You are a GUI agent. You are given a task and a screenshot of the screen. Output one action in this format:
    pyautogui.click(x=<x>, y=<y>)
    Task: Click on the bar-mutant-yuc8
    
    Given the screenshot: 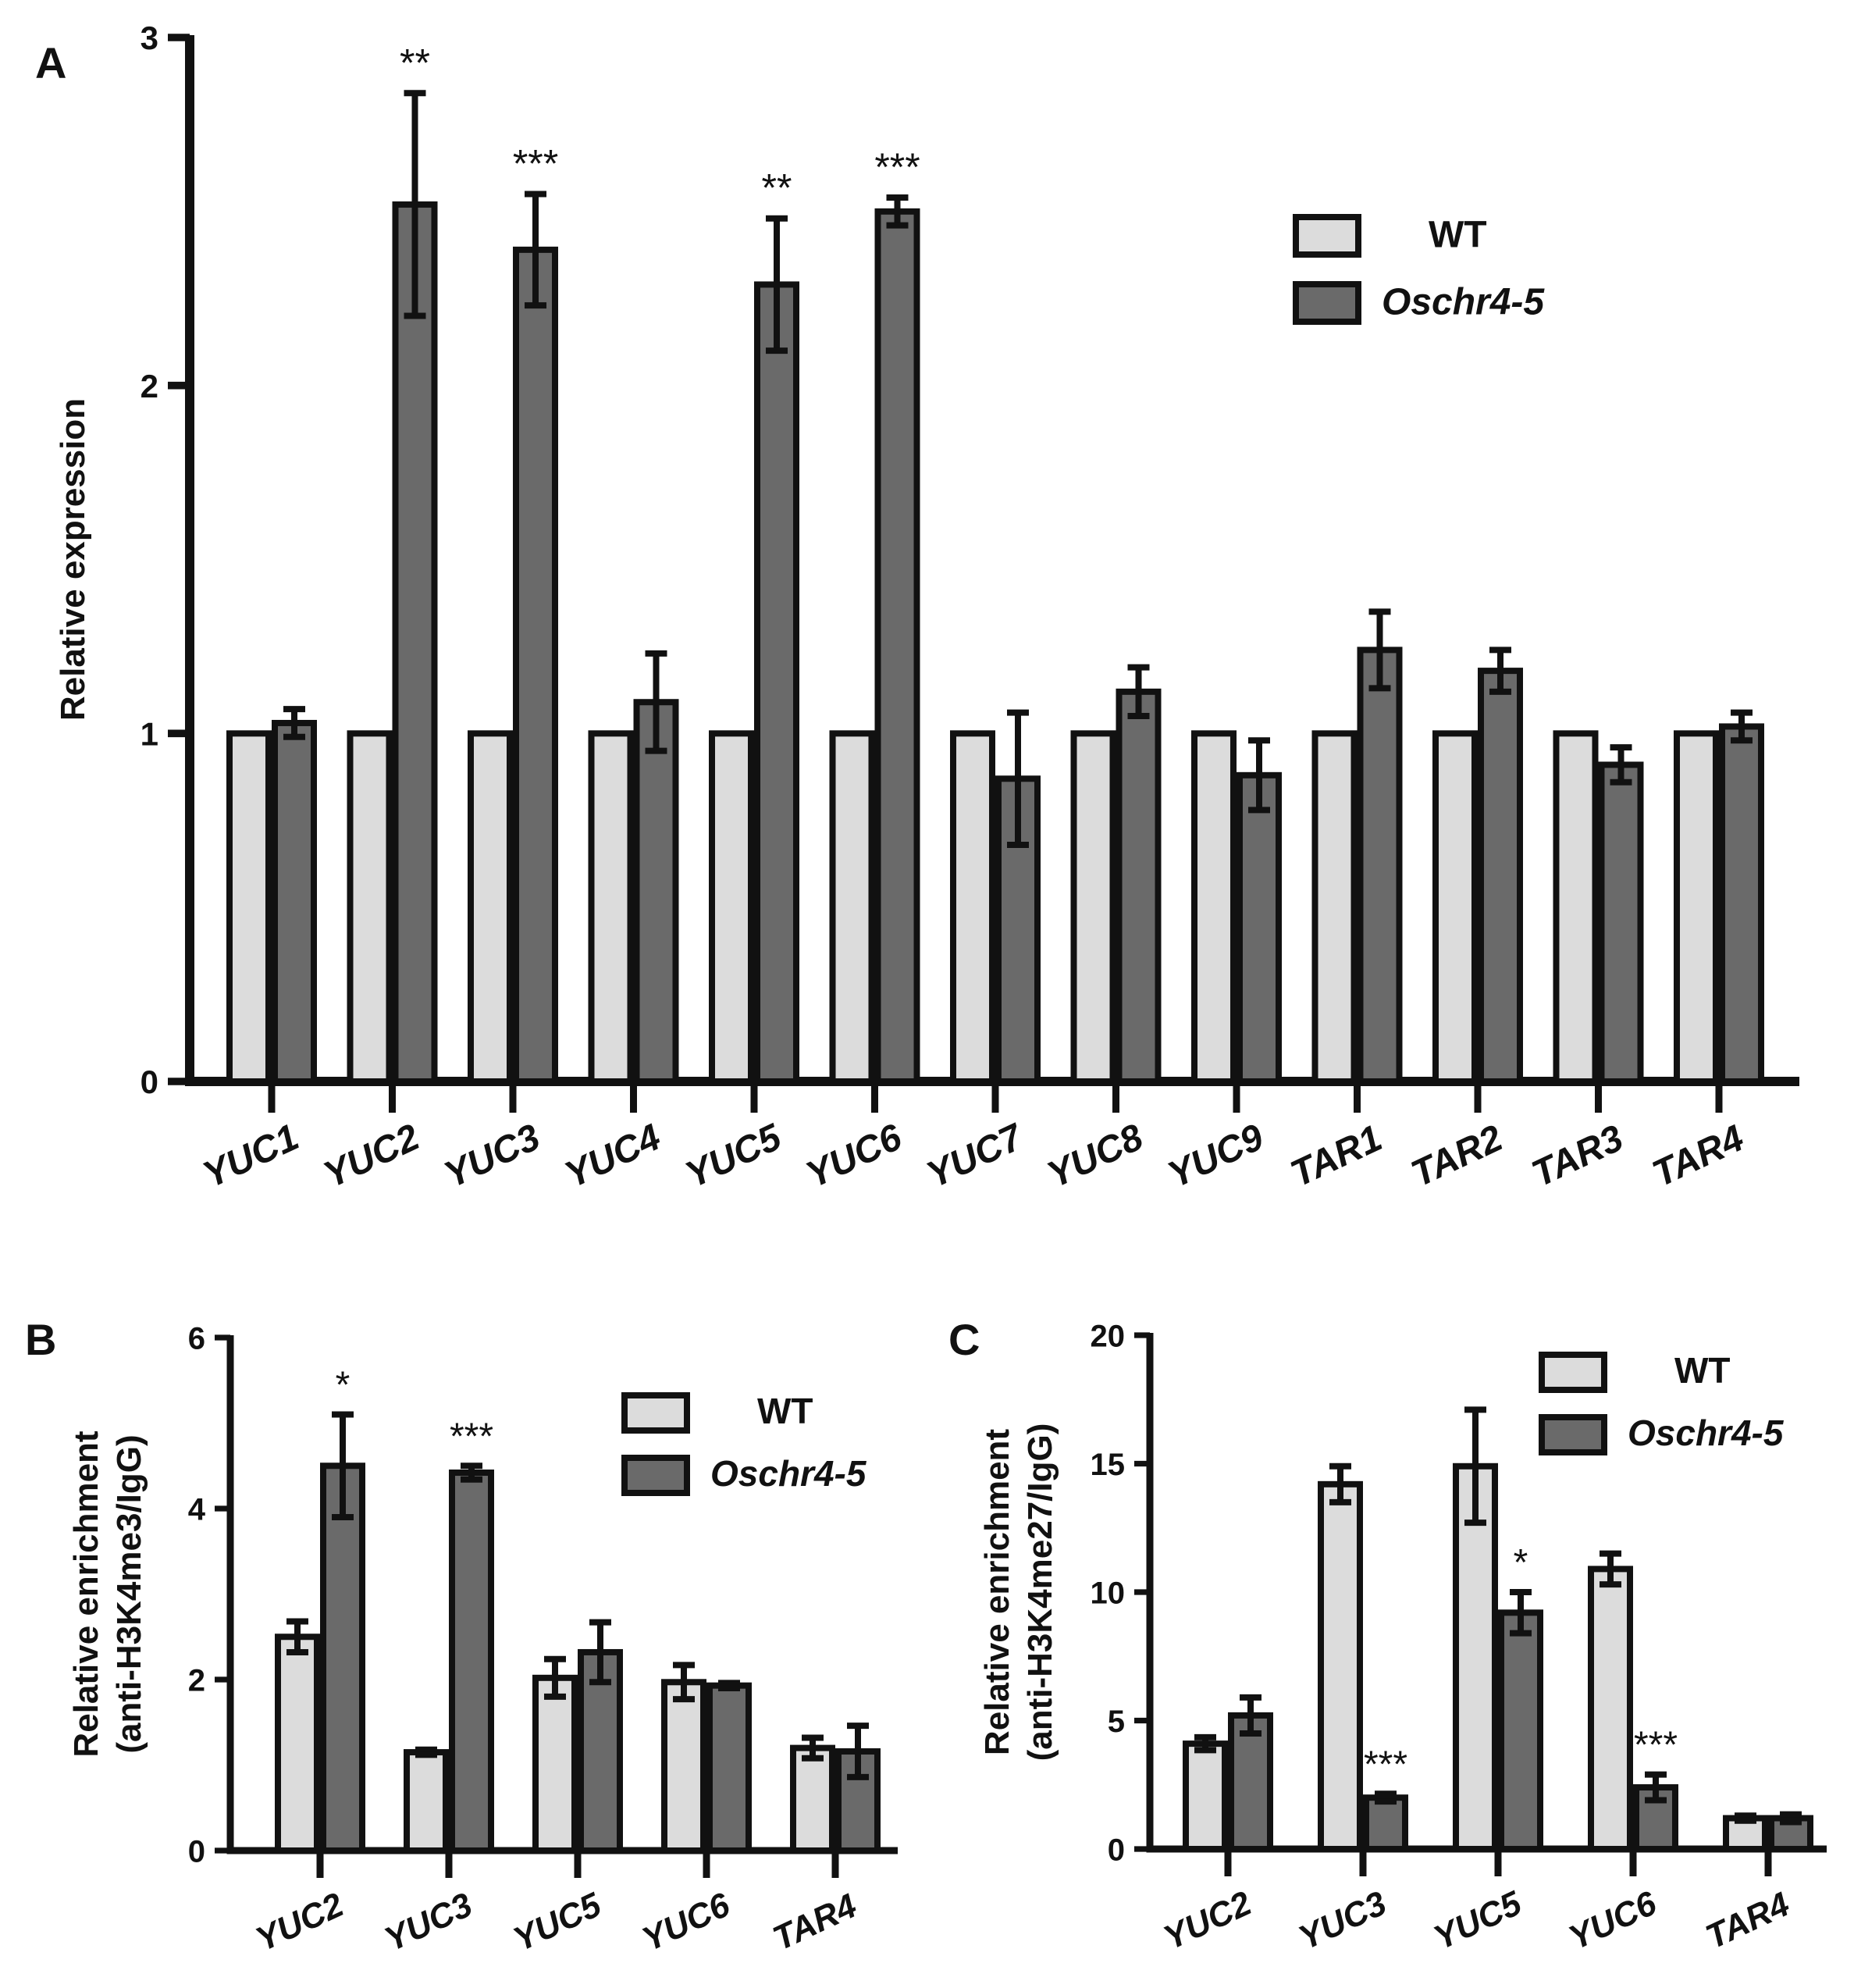 What is the action you would take?
    pyautogui.click(x=1139, y=886)
    